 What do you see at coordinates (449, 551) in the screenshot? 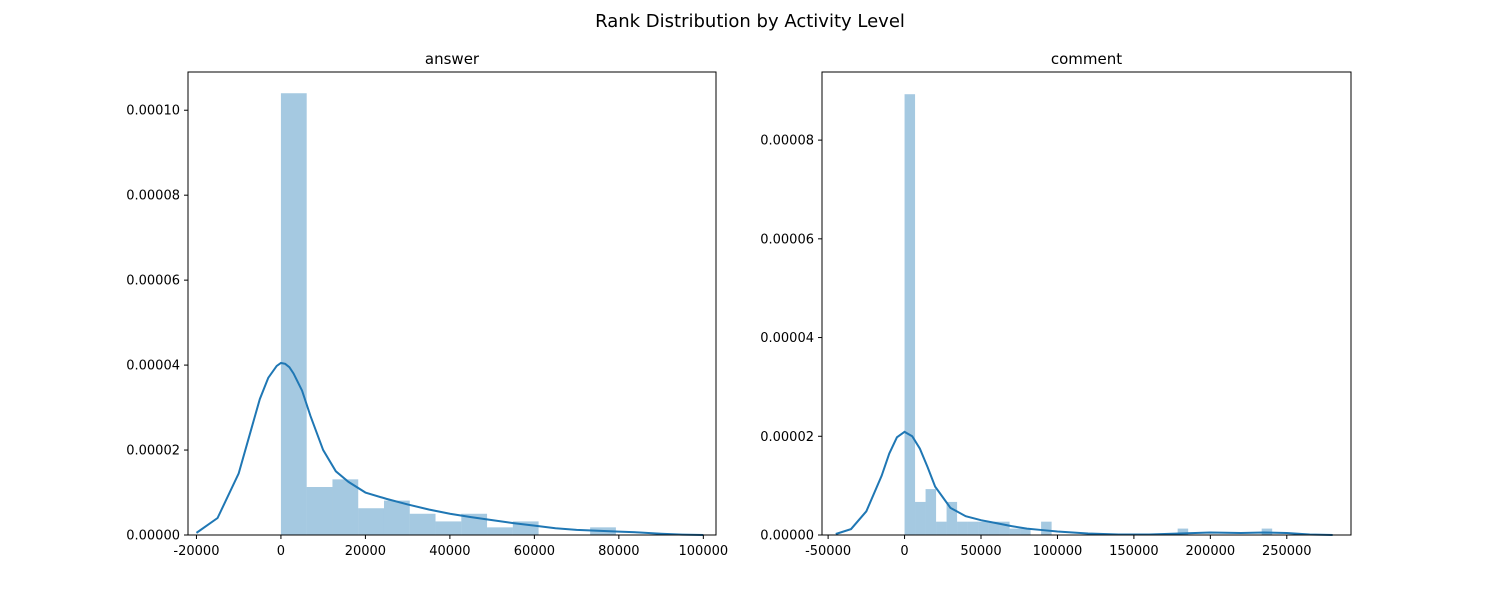
I see `x-tick-label: 40000` at bounding box center [449, 551].